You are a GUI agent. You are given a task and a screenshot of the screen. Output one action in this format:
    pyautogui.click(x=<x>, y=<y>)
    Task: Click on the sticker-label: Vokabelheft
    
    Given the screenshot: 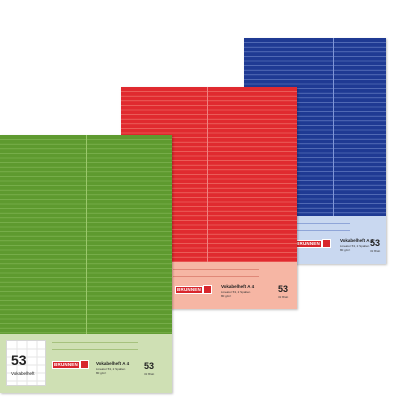 What is the action you would take?
    pyautogui.click(x=23, y=373)
    